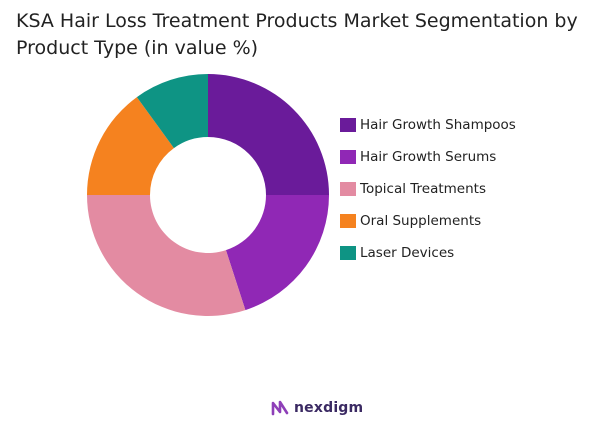 The image size is (611, 430). Describe the element at coordinates (172, 111) in the screenshot. I see `slice-laser-devices` at that location.